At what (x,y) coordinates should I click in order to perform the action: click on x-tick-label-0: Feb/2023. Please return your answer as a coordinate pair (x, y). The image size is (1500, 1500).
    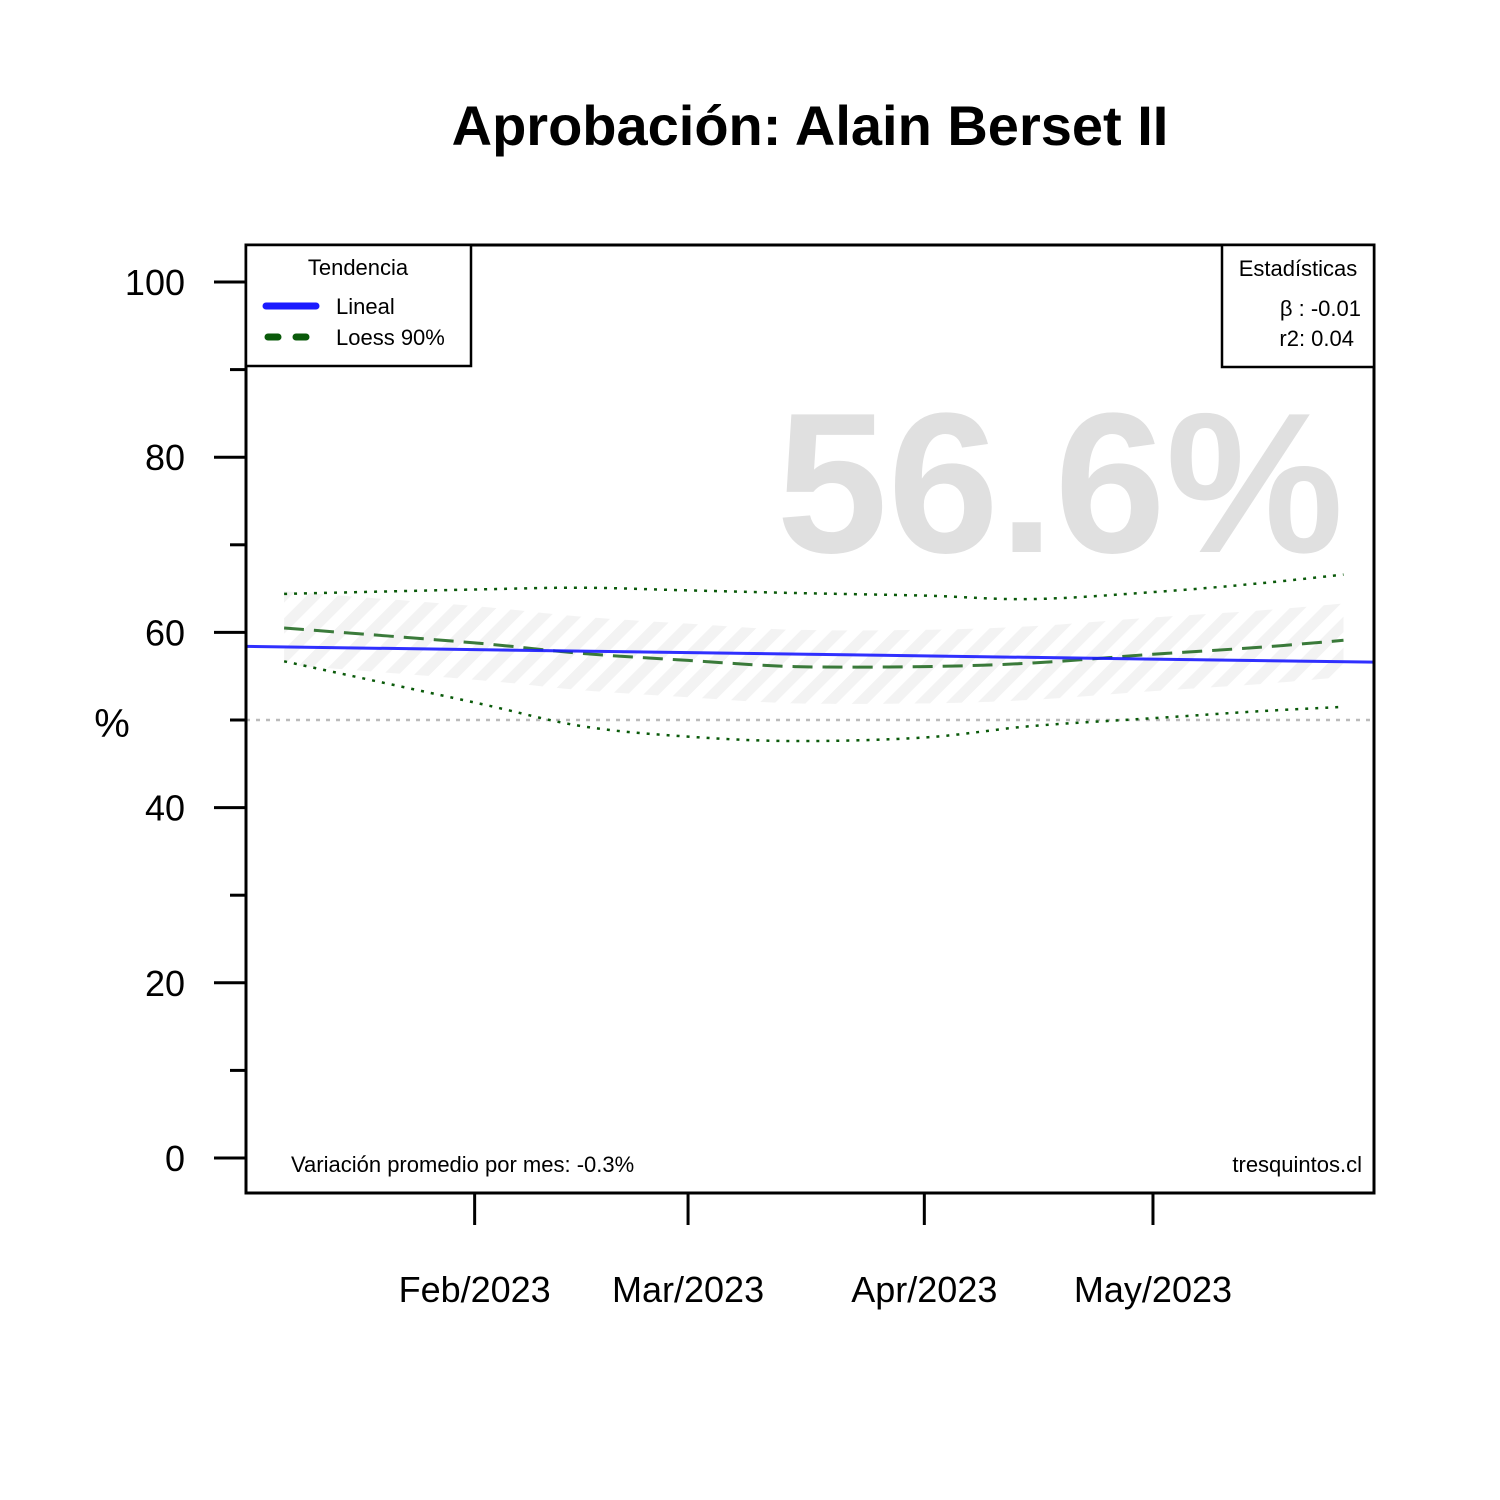
    Looking at the image, I should click on (475, 1289).